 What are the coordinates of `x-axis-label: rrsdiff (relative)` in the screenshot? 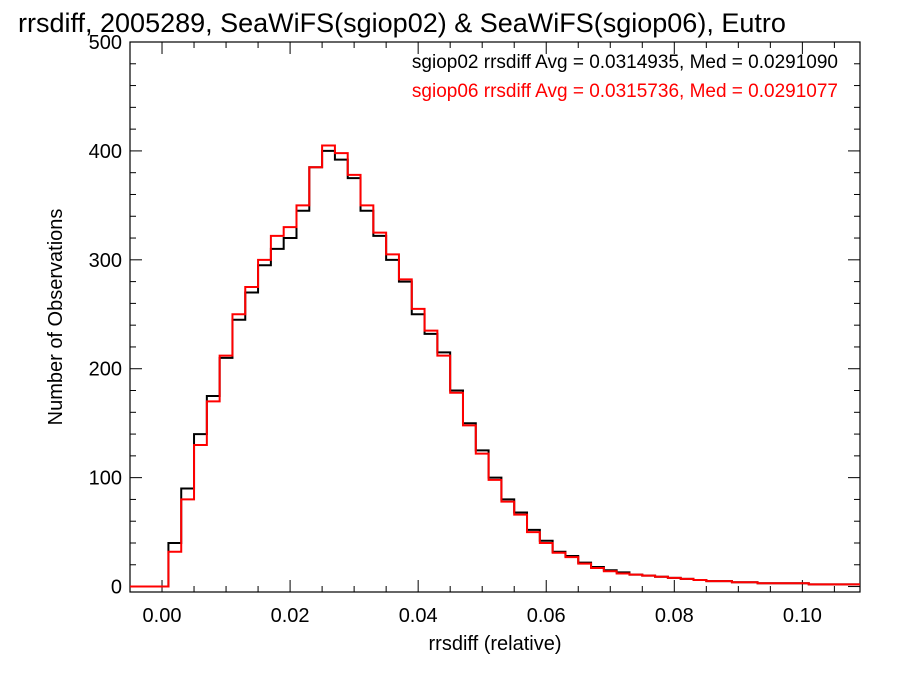 It's located at (495, 644).